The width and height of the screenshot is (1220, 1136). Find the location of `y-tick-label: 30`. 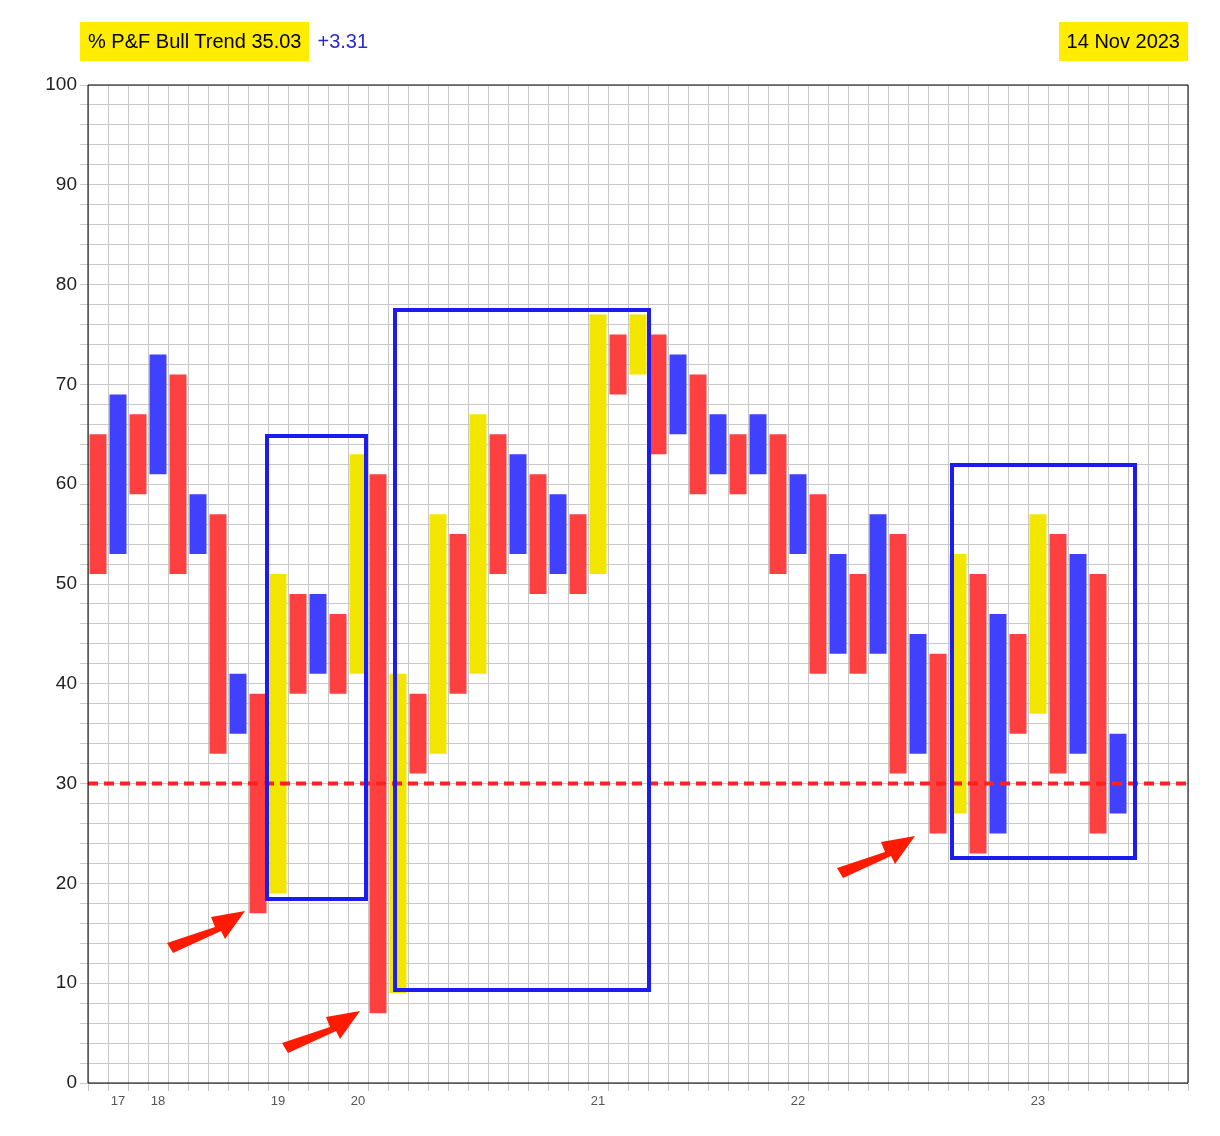

y-tick-label: 30 is located at coordinates (66, 782).